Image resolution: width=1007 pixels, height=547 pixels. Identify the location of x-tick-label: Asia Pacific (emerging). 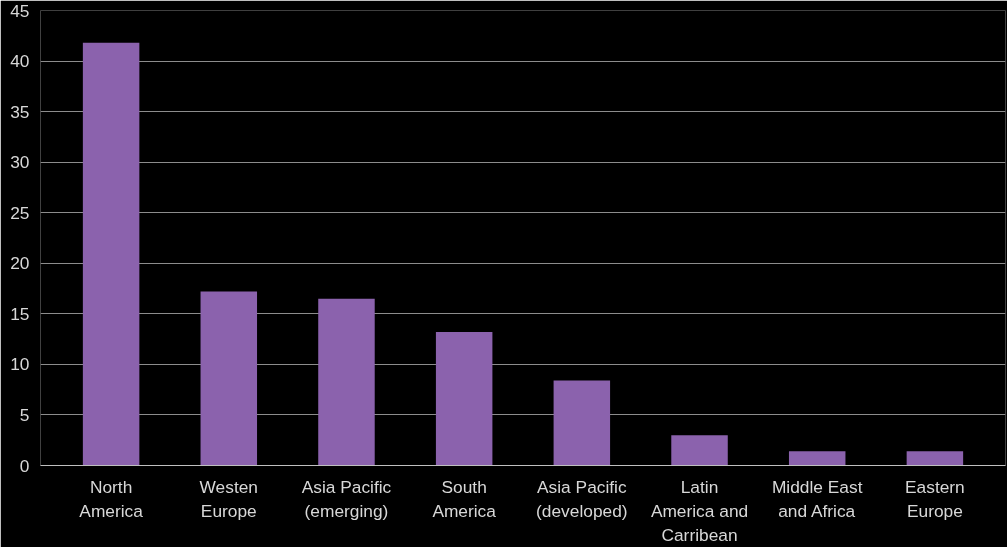
(346, 498).